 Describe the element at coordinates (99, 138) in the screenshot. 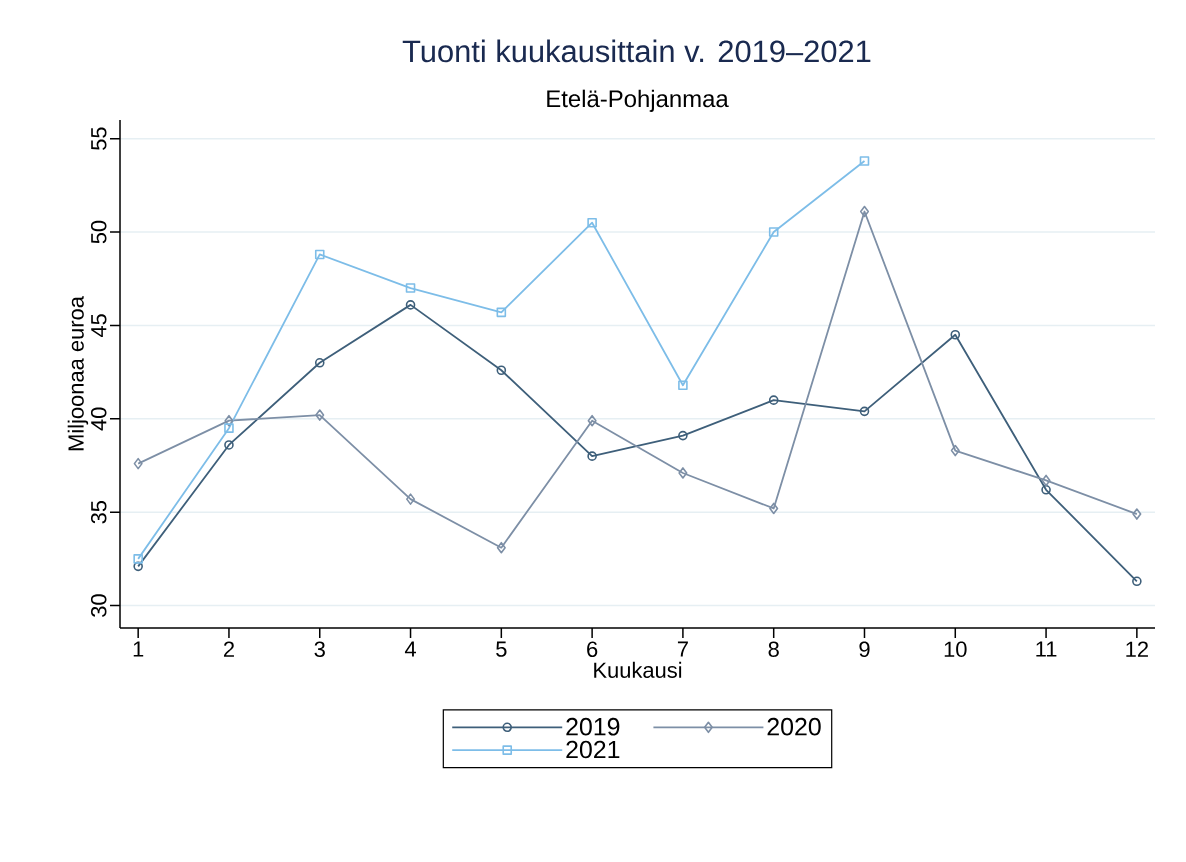

I see `y-tick-label: 55` at that location.